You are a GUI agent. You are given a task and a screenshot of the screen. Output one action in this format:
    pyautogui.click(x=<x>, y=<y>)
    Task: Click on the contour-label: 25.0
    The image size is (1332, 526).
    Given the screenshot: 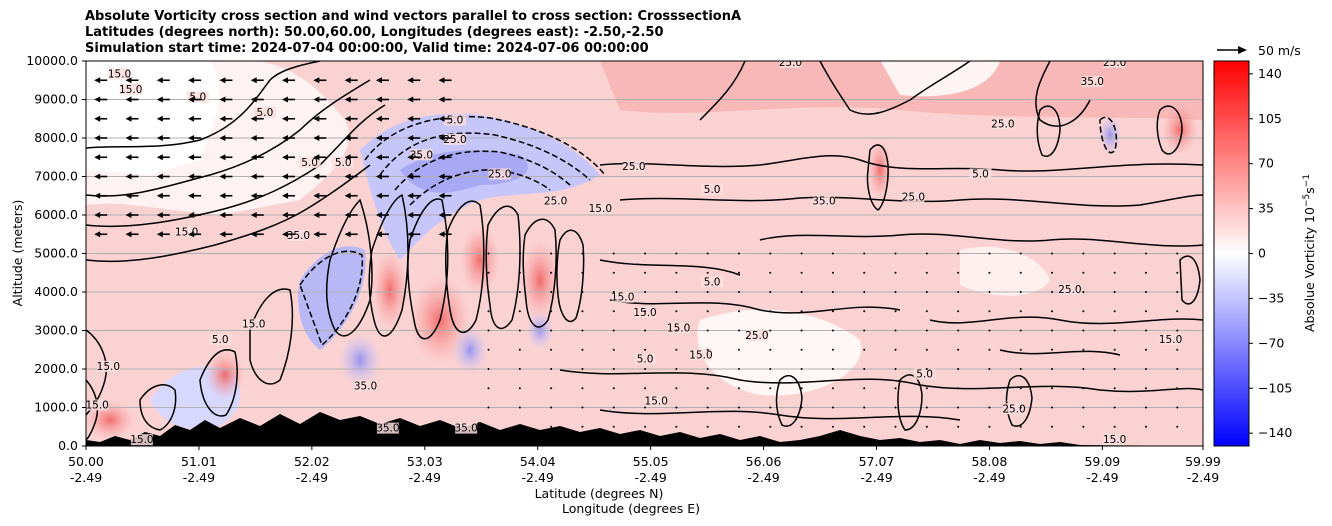 What is the action you would take?
    pyautogui.click(x=756, y=336)
    